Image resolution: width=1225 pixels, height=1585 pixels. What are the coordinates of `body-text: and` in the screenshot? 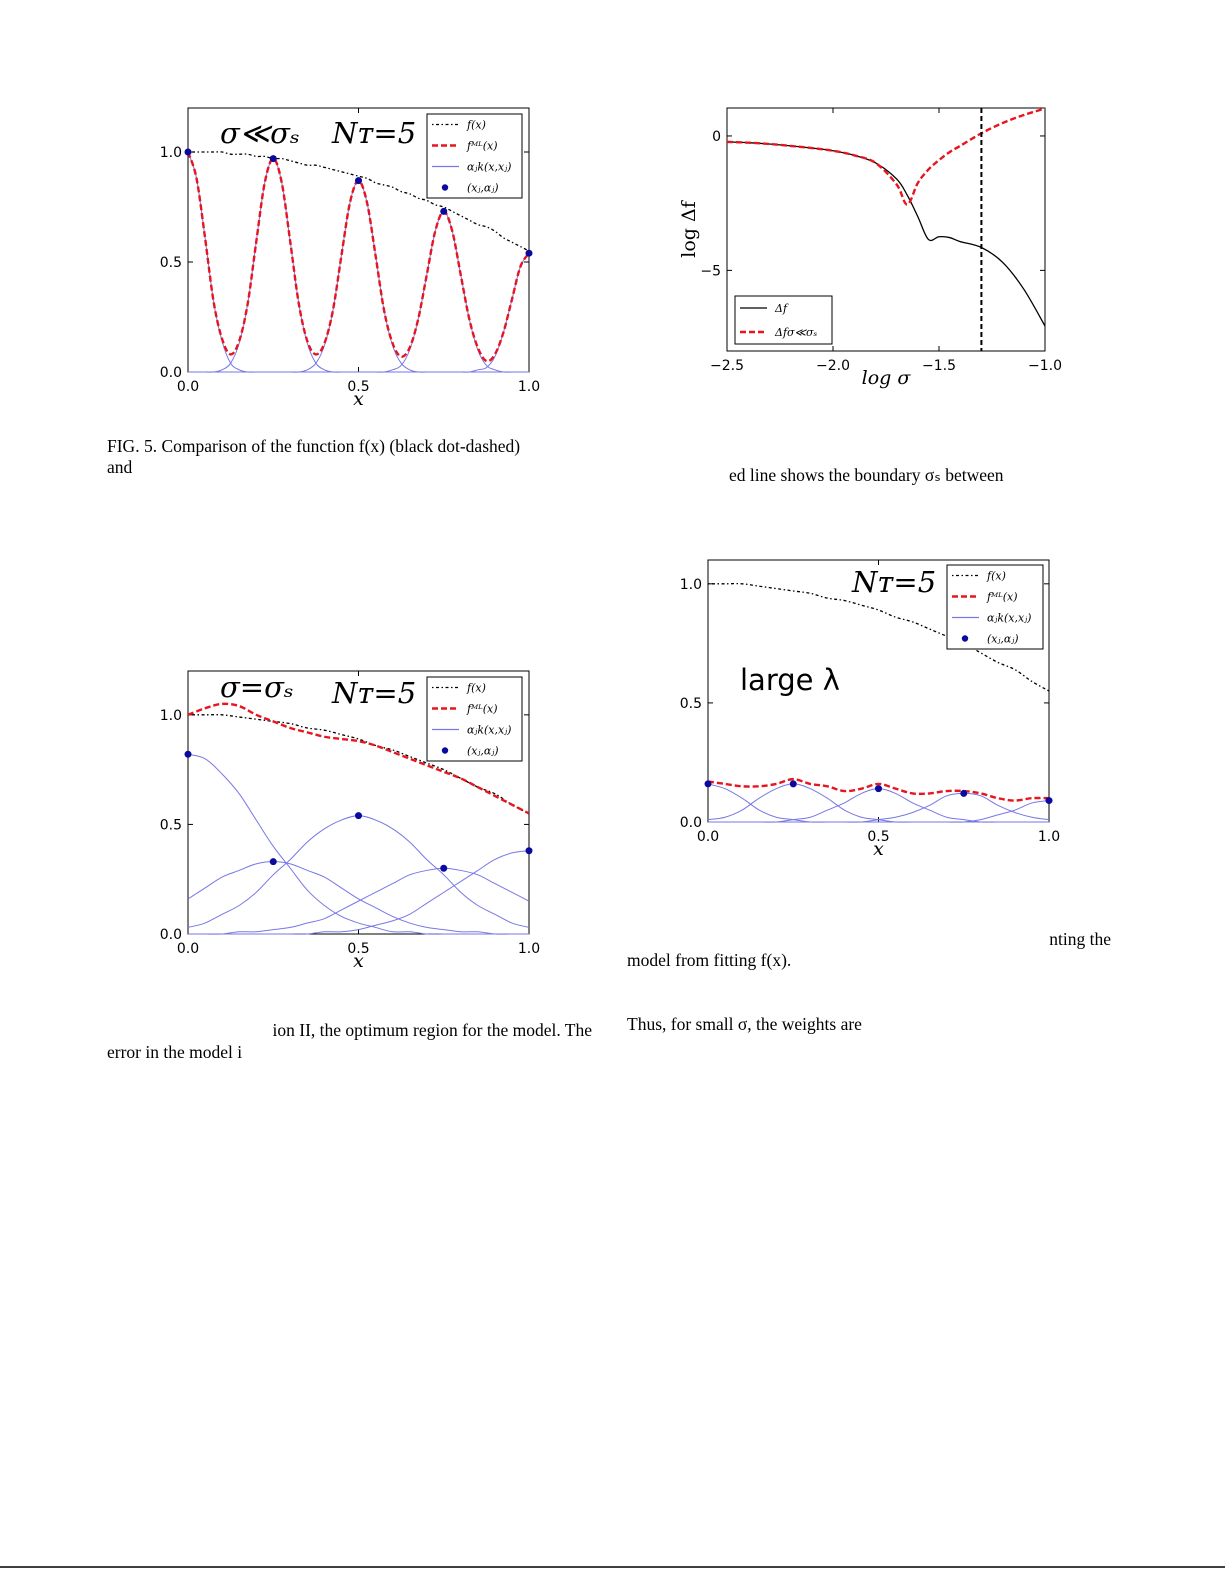 It's located at (120, 467).